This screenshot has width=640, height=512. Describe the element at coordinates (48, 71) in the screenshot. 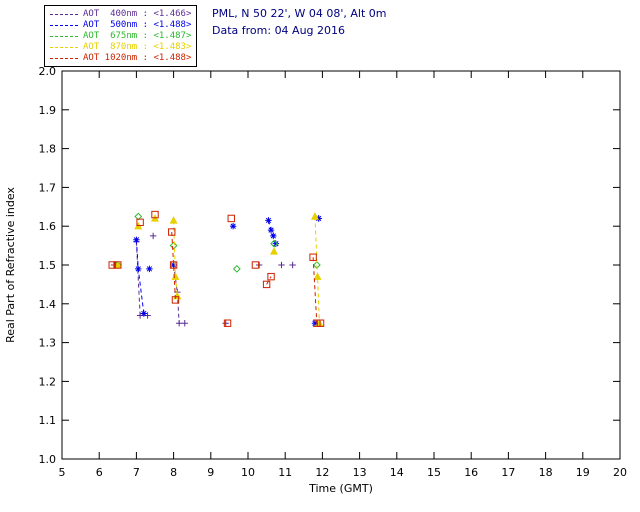

I see `y-tick-label: 2.0` at that location.